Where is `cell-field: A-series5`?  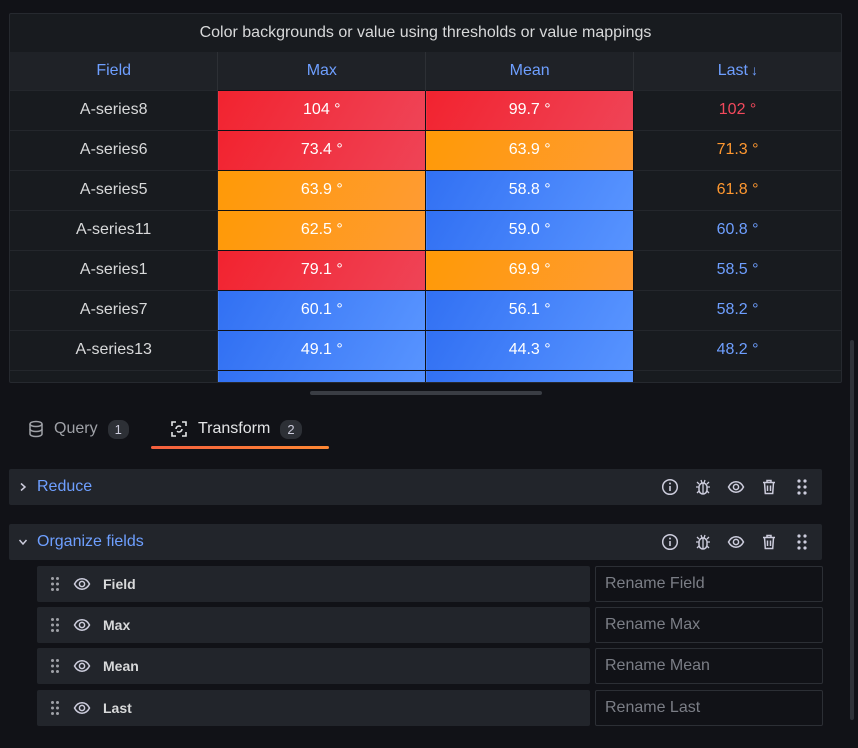
cell-field: A-series5 is located at coordinates (114, 189).